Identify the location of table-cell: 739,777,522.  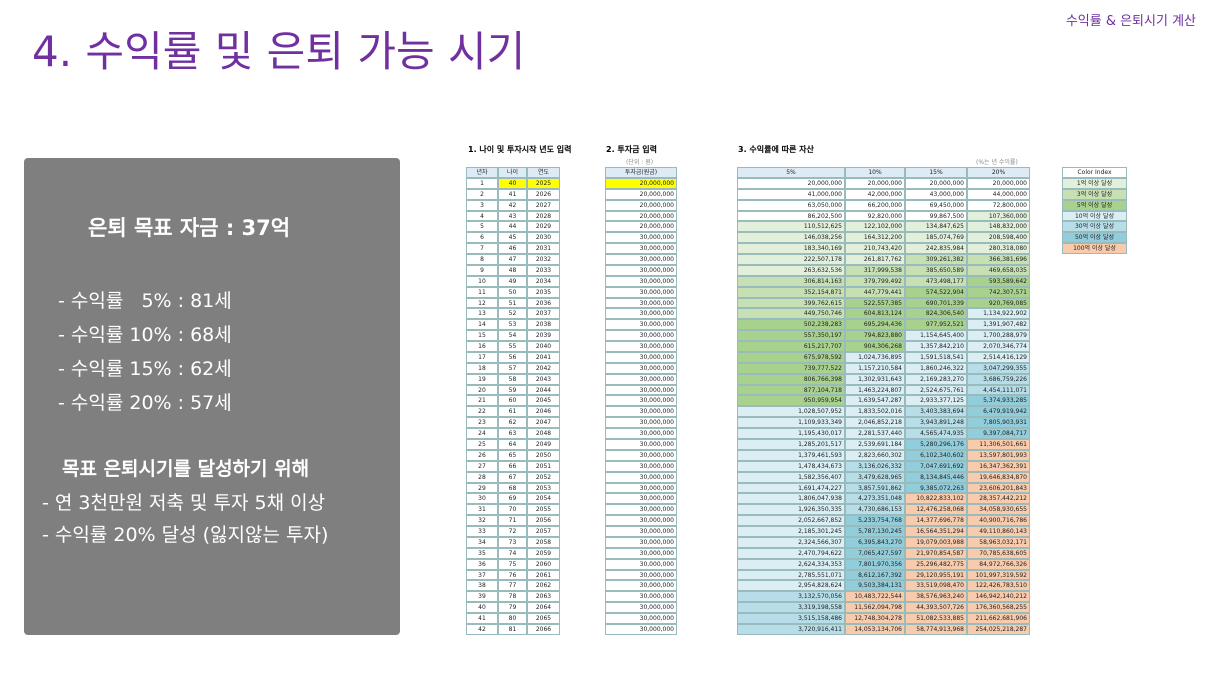
(791, 368).